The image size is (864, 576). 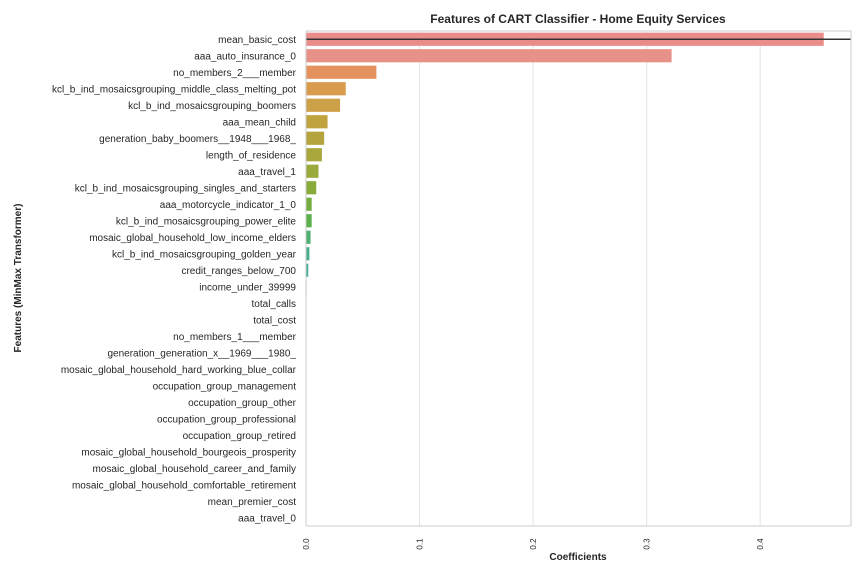 I want to click on y-tick-label: aaa_mean_child, so click(x=259, y=122).